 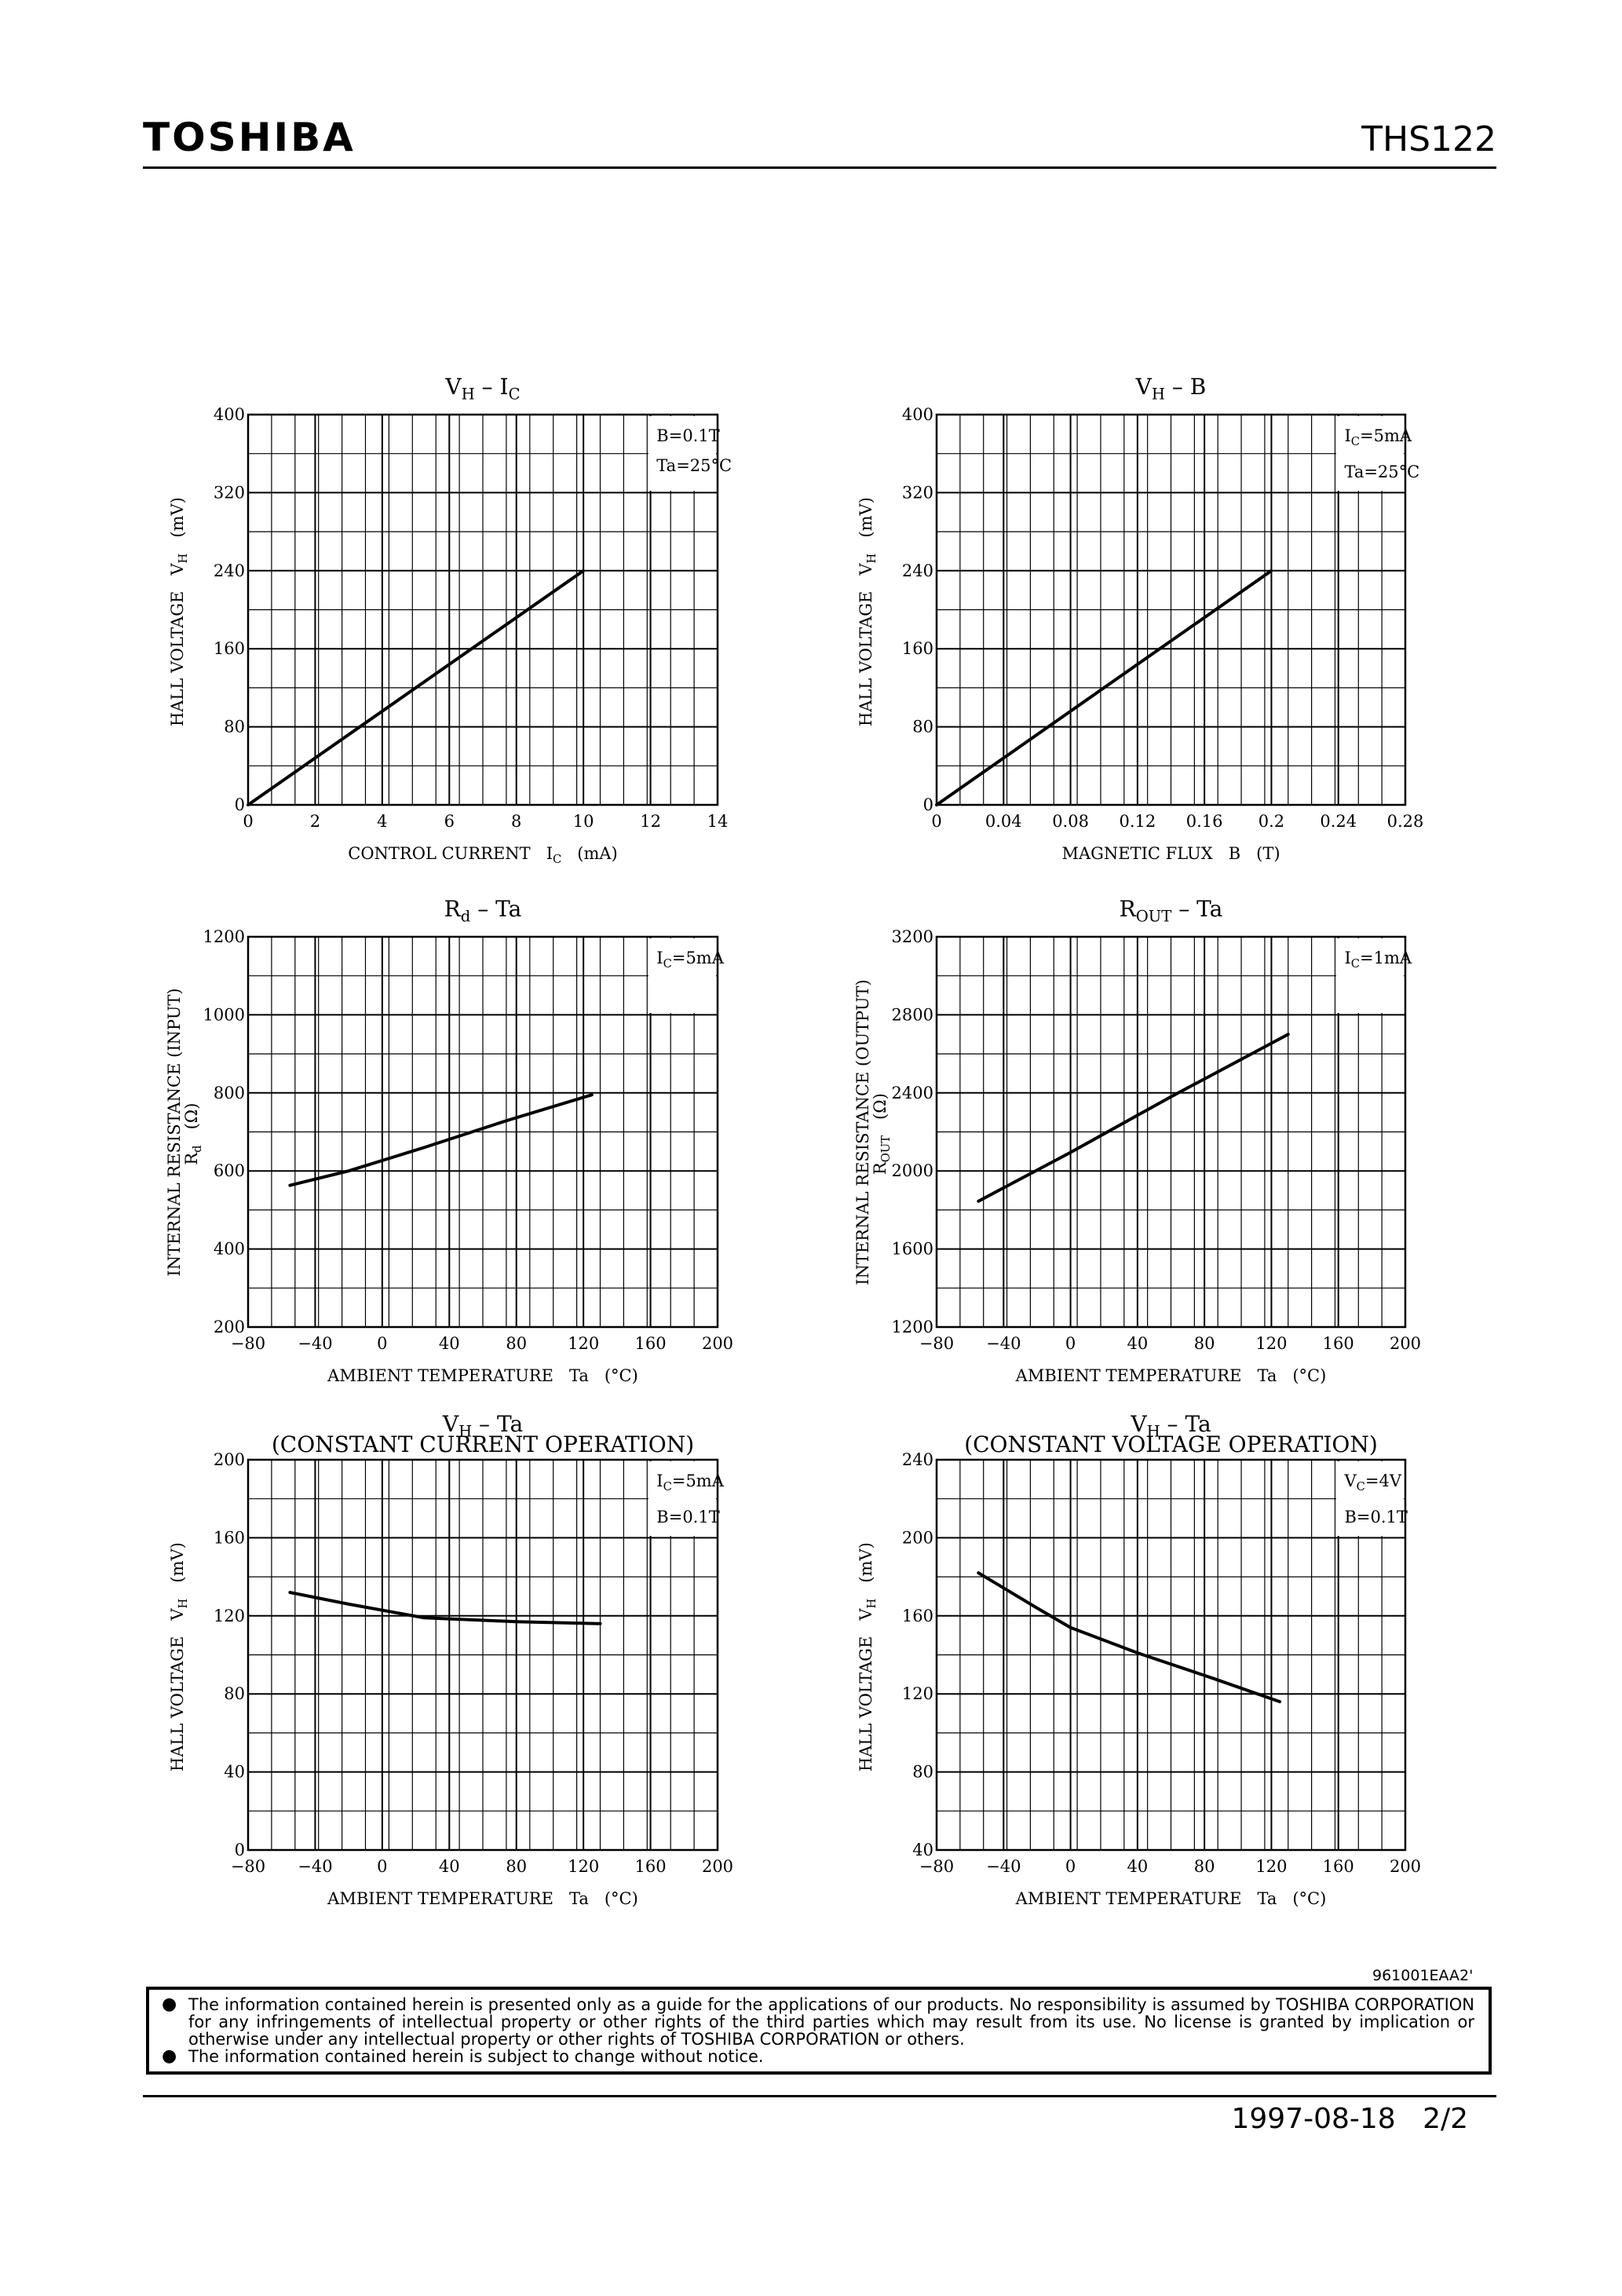 What do you see at coordinates (1423, 1975) in the screenshot?
I see `document-code: 961001EAA2'` at bounding box center [1423, 1975].